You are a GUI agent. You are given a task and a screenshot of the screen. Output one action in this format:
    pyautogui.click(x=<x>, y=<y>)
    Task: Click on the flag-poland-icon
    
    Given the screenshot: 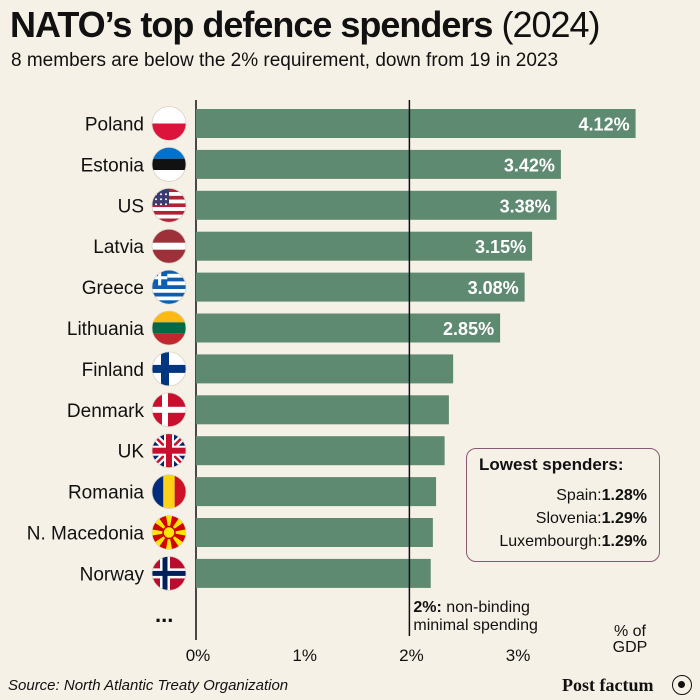 What is the action you would take?
    pyautogui.click(x=169, y=123)
    